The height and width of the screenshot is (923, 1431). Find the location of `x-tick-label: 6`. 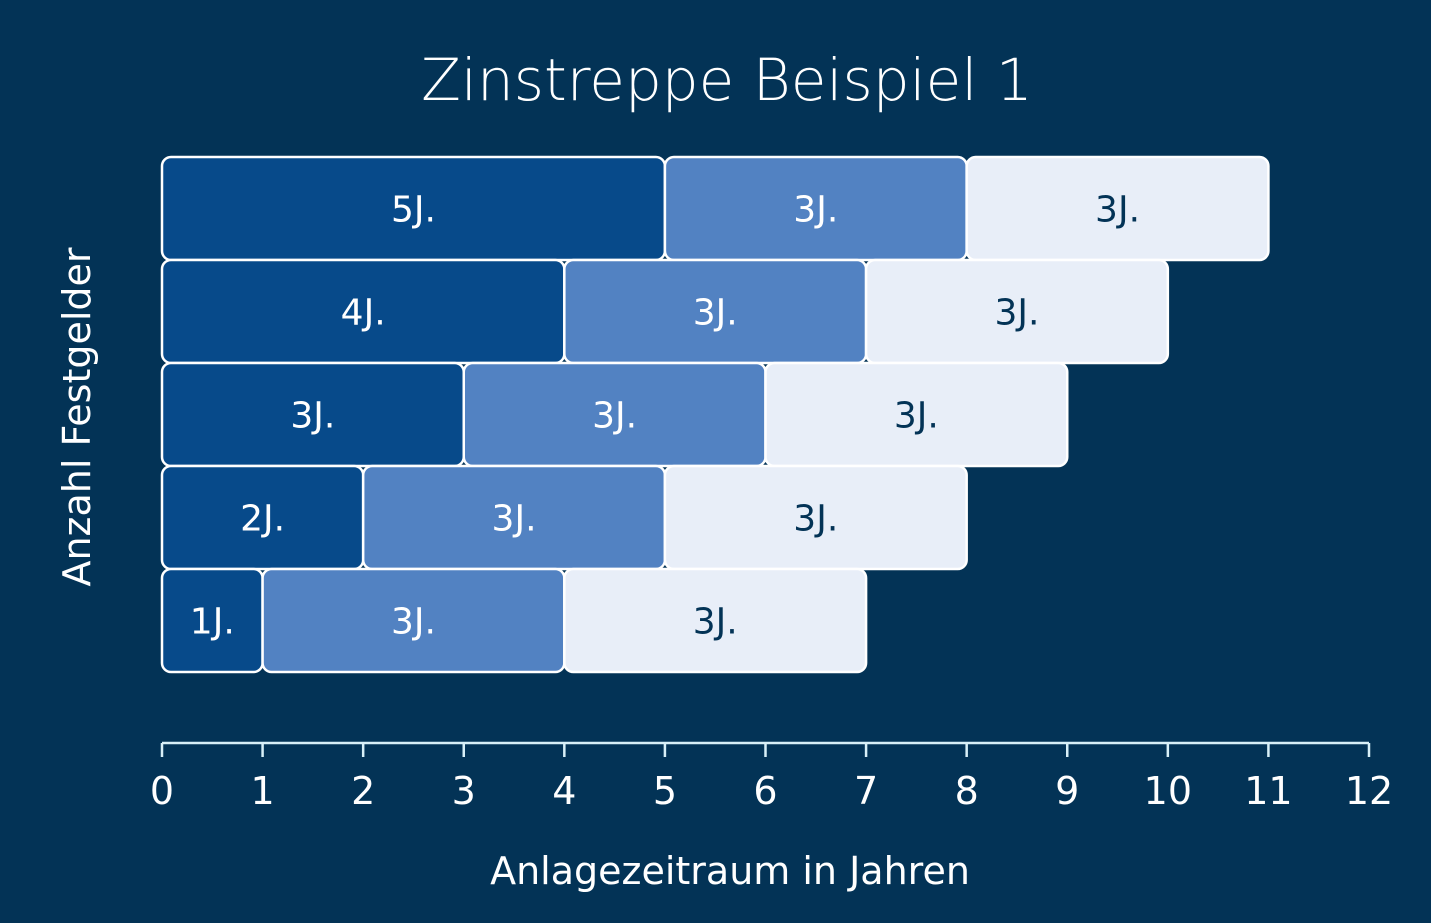

x-tick-label: 6 is located at coordinates (765, 791).